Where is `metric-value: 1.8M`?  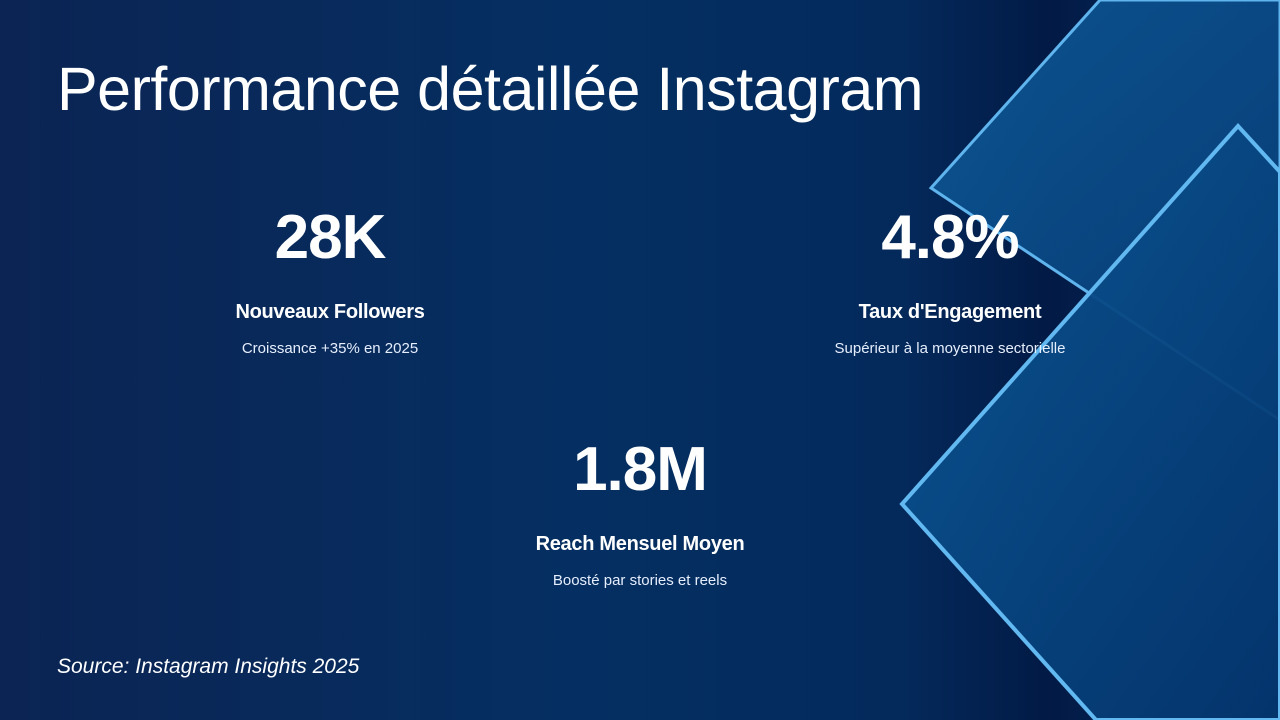 metric-value: 1.8M is located at coordinates (640, 469).